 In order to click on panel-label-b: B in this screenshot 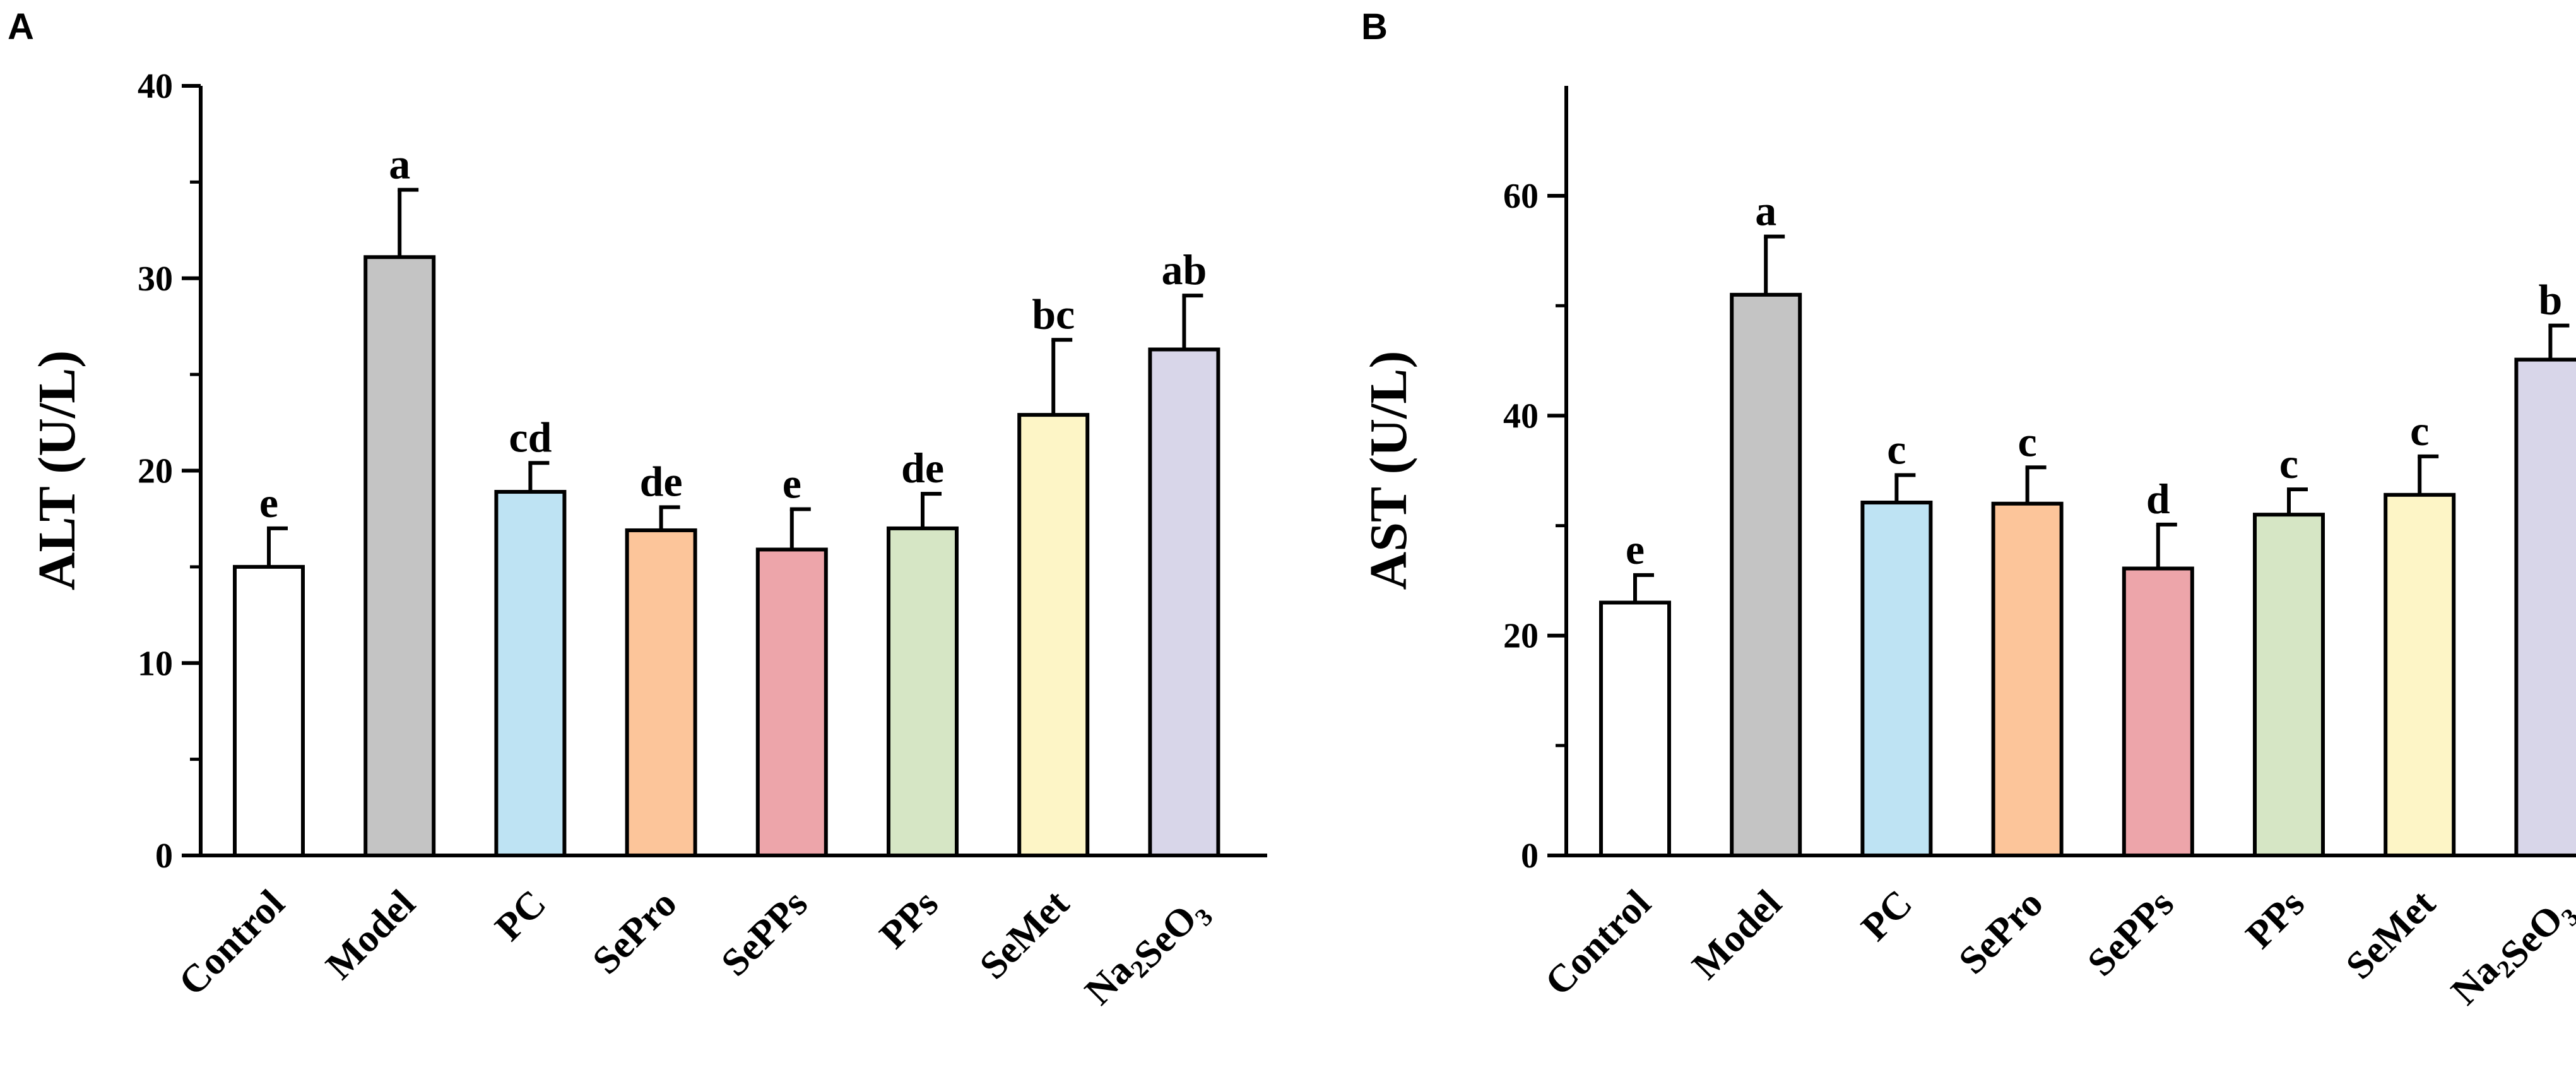, I will do `click(1374, 26)`.